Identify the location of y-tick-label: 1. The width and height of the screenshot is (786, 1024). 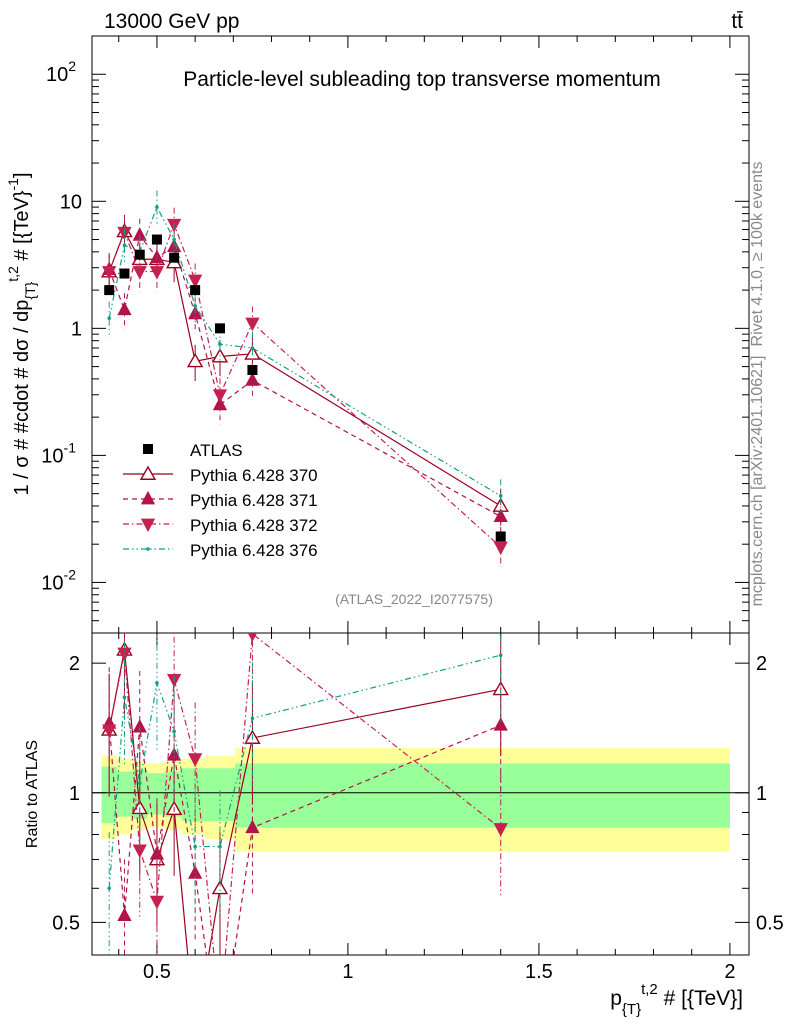
(76, 329).